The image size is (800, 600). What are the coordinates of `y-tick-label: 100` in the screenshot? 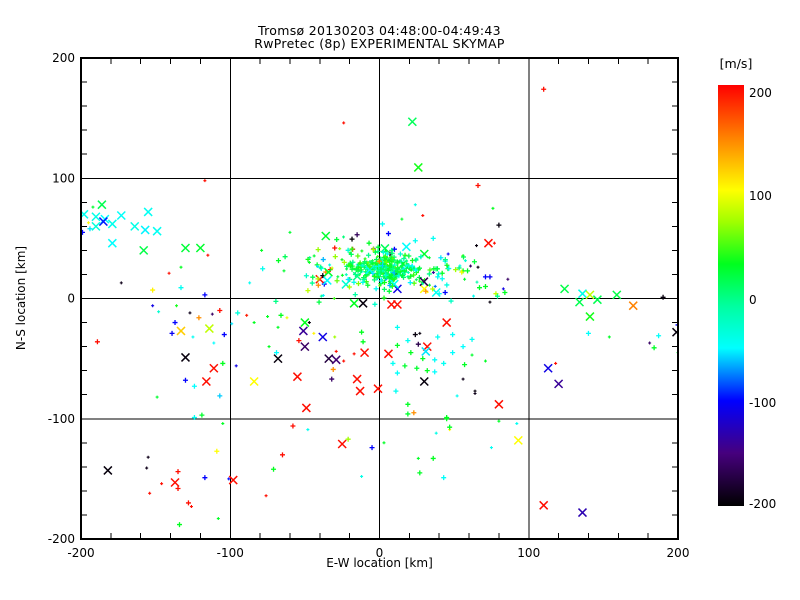 It's located at (63, 178).